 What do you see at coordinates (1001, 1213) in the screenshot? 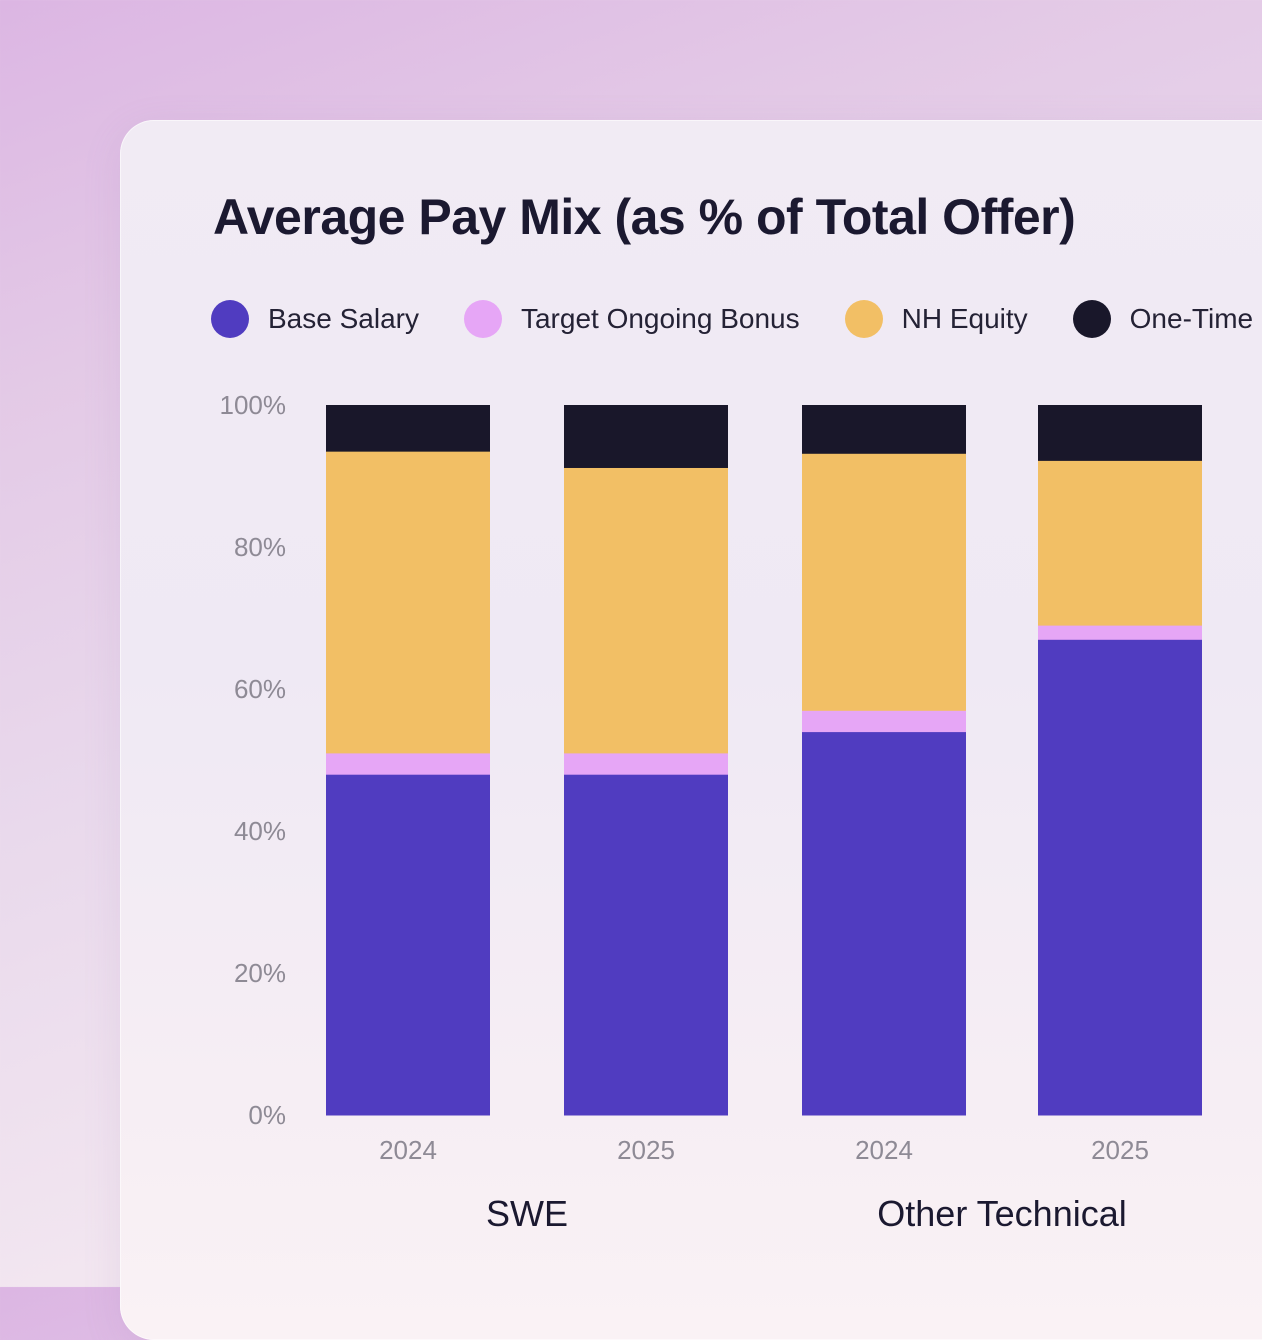
I see `group-label-other-technical: Other Technical` at bounding box center [1001, 1213].